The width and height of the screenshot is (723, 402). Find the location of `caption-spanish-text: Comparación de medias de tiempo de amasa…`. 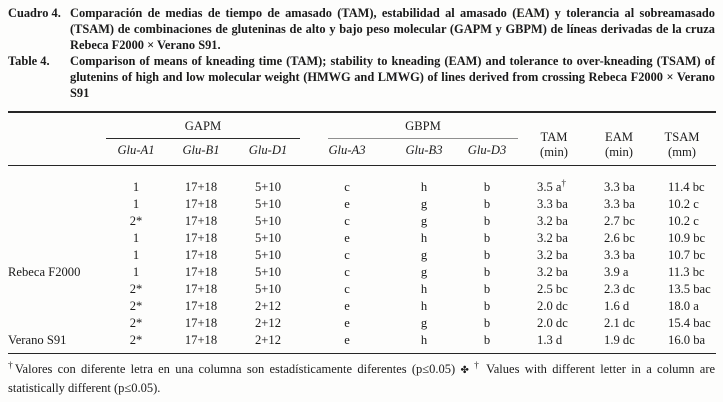

caption-spanish-text: Comparación de medias de tiempo de amasa… is located at coordinates (392, 29).